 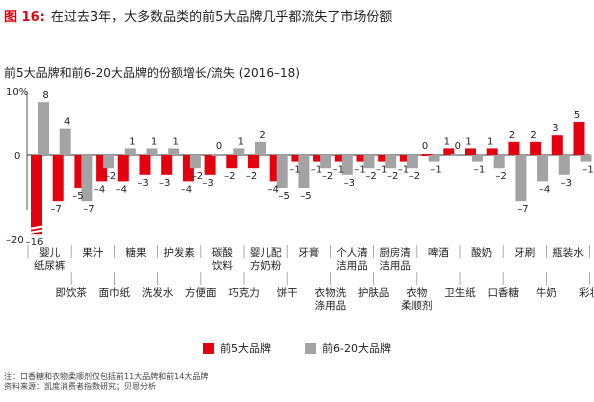 I want to click on category-label: 酸奶, so click(x=481, y=252).